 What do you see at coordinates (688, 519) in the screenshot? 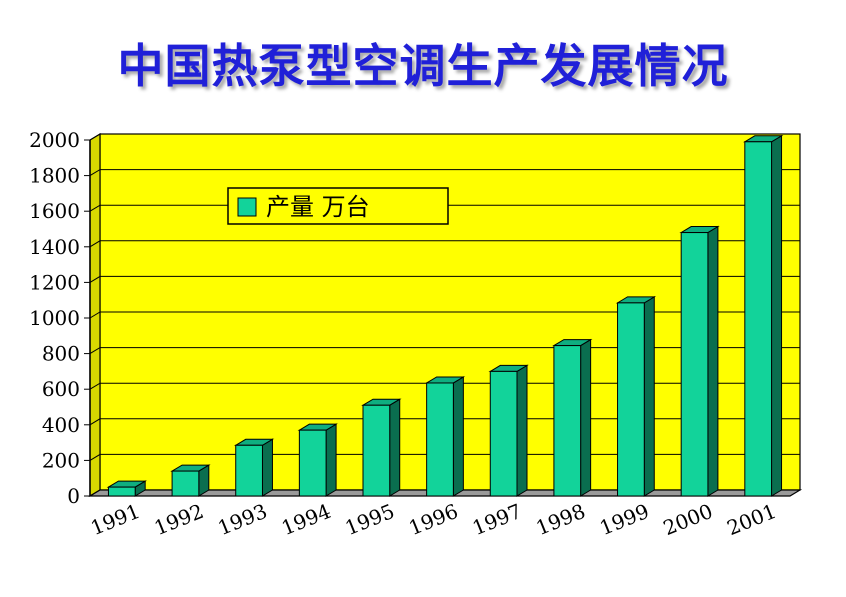
I see `x-tick-label: 2000` at bounding box center [688, 519].